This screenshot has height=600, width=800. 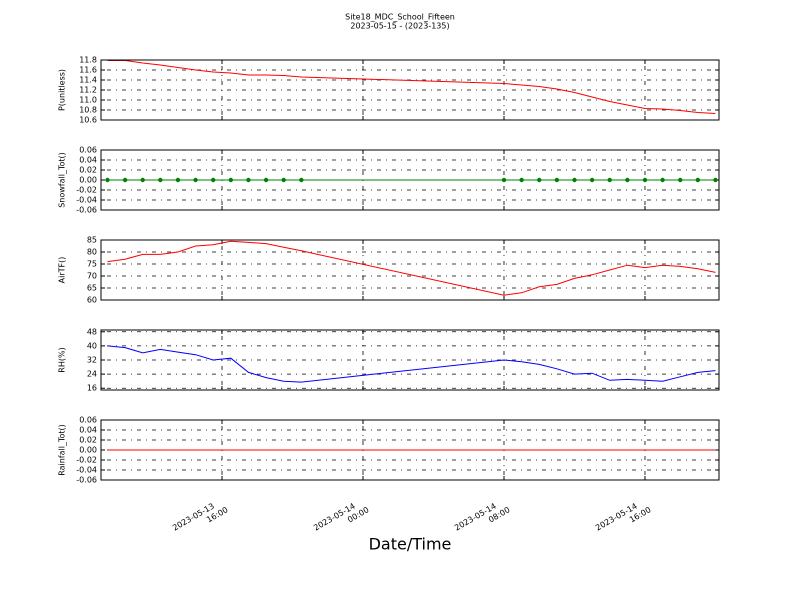 What do you see at coordinates (88, 120) in the screenshot?
I see `y-tick-label: 10.6` at bounding box center [88, 120].